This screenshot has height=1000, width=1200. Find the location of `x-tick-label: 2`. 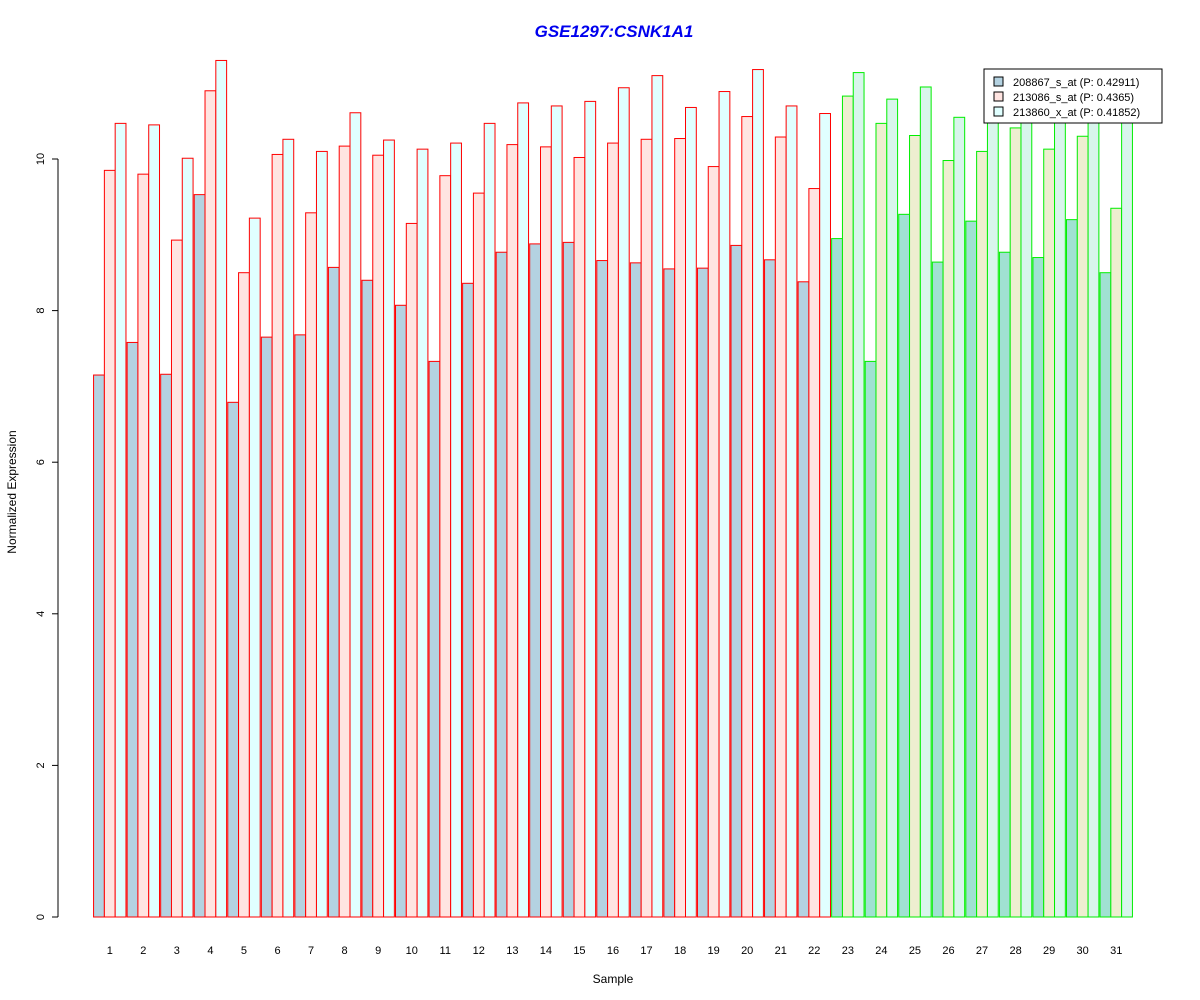

x-tick-label: 2 is located at coordinates (143, 951).